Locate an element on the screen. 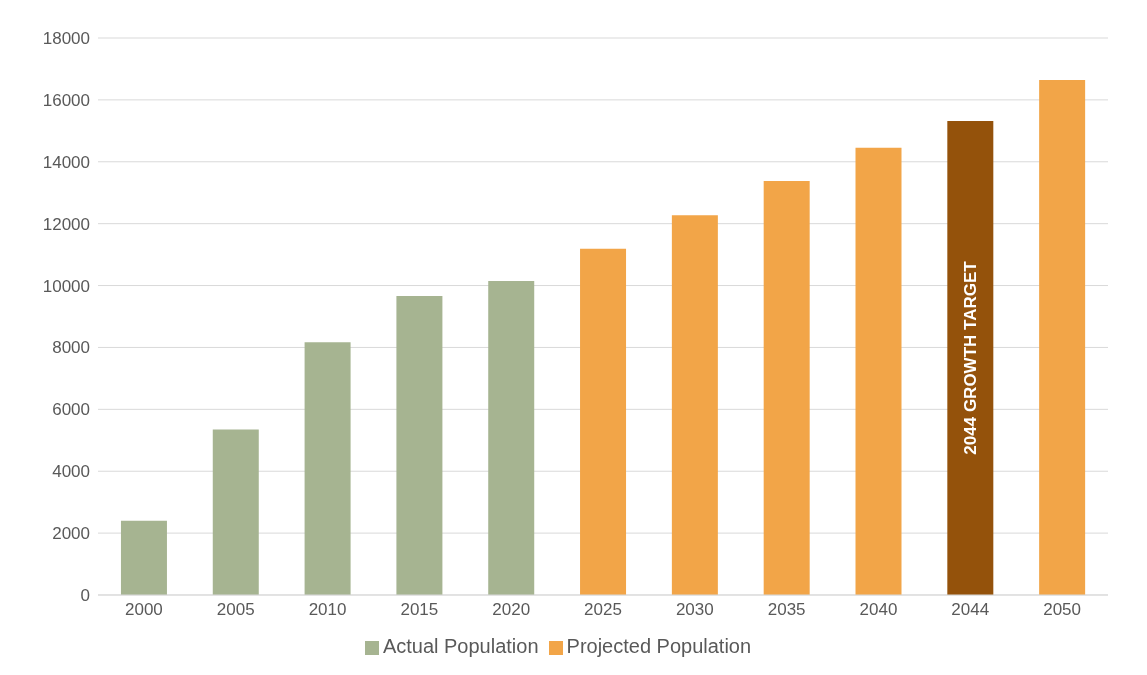 The height and width of the screenshot is (675, 1147). y-tick-label: 18000 is located at coordinates (66, 39).